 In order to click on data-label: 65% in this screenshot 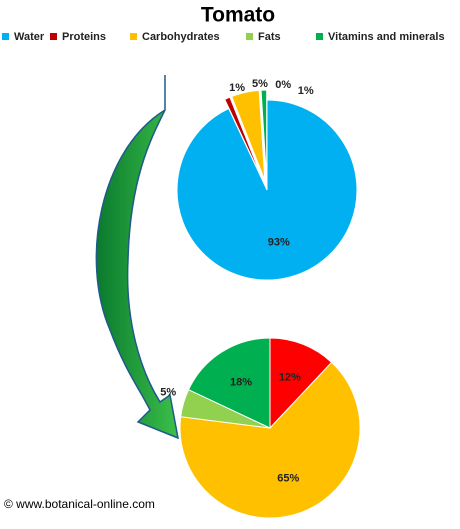, I will do `click(288, 479)`.